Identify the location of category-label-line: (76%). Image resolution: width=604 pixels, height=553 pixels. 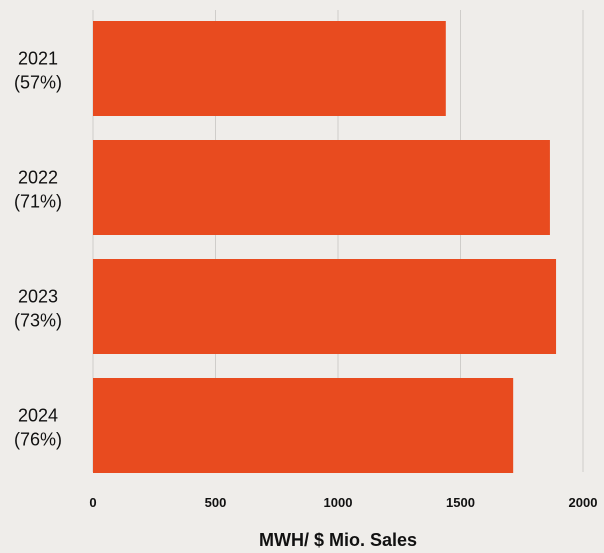
(38, 440).